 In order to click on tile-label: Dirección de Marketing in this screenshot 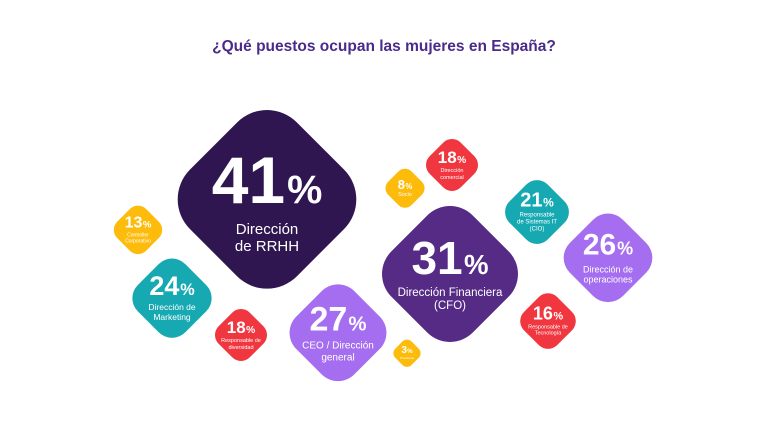, I will do `click(172, 312)`.